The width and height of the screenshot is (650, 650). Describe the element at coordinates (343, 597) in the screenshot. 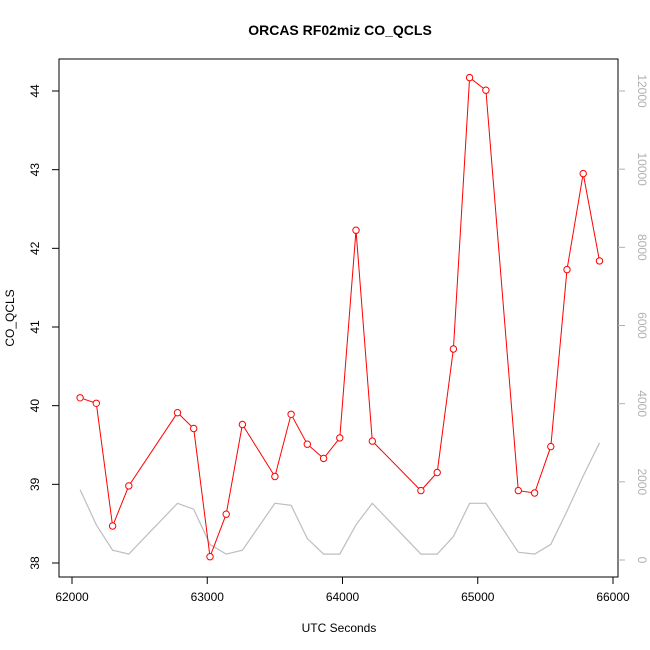

I see `x-tick-label: 64000` at that location.